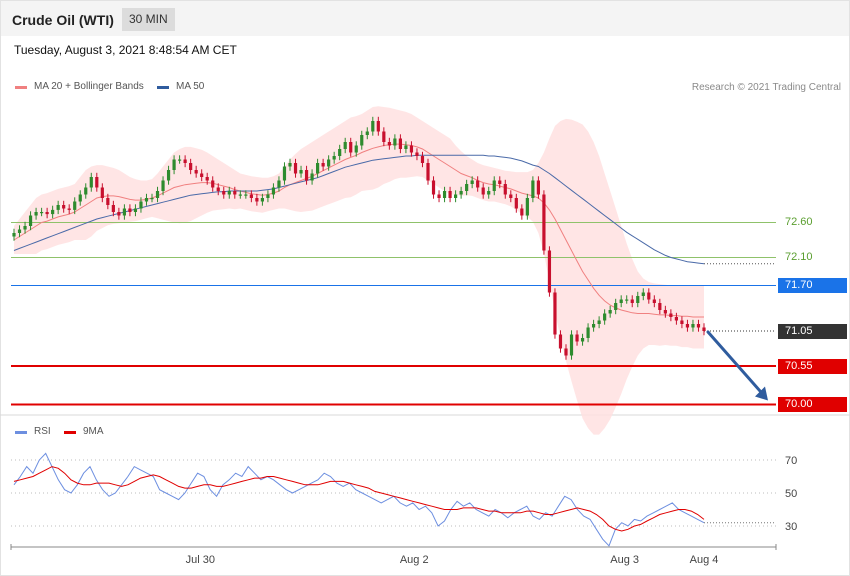  Describe the element at coordinates (89, 86) in the screenshot. I see `legend-ma20-label: MA 20 + Bollinger Bands` at that location.